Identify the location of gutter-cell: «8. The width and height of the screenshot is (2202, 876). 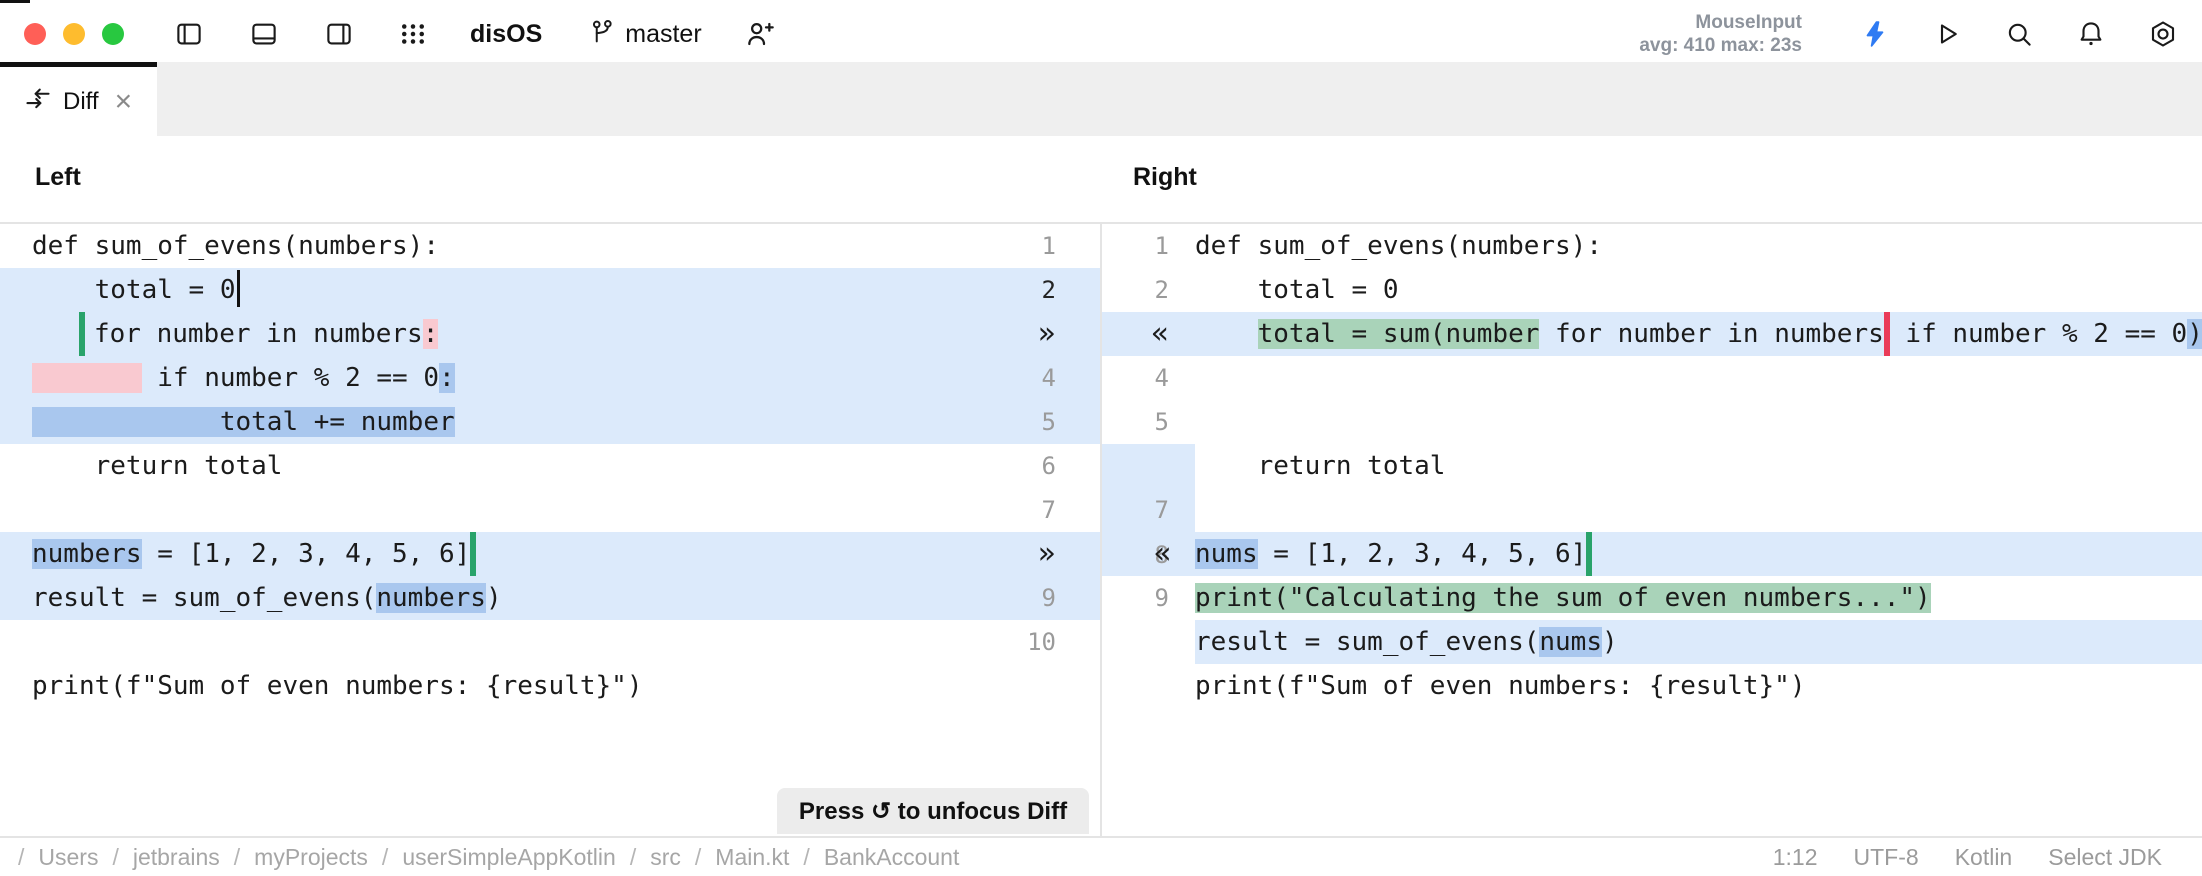
(1148, 554).